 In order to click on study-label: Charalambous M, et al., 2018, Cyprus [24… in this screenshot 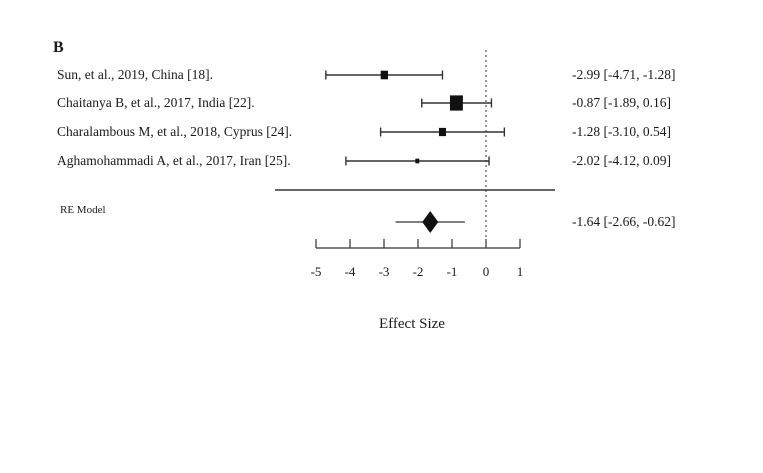, I will do `click(174, 131)`.